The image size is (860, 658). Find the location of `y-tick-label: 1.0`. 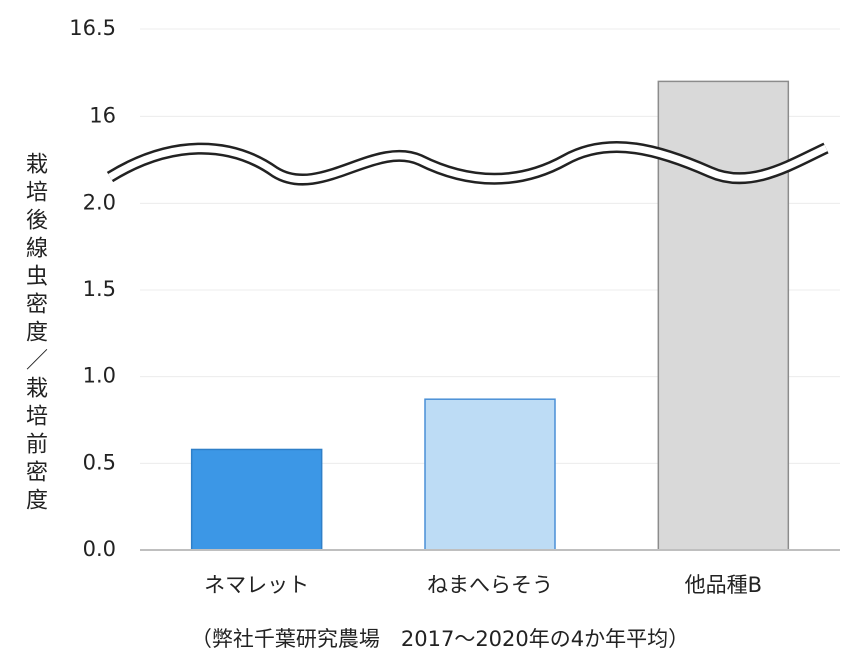

y-tick-label: 1.0 is located at coordinates (99, 376).